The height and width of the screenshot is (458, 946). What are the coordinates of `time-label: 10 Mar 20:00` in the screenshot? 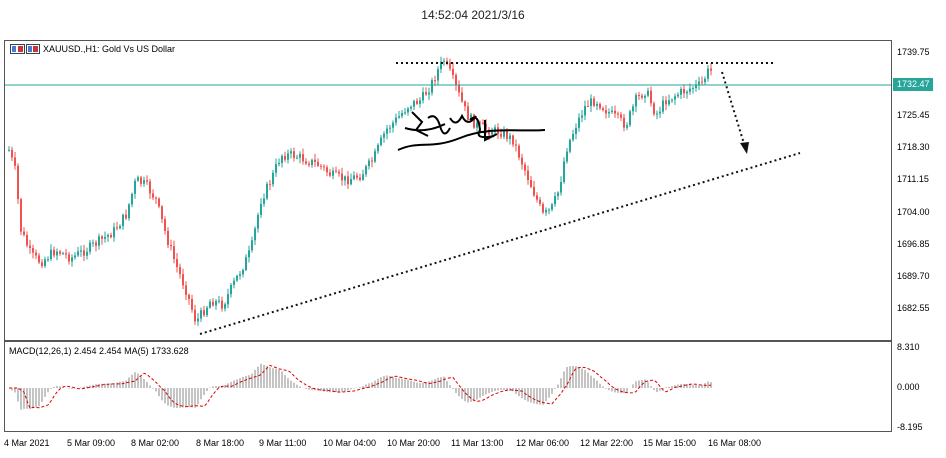 It's located at (414, 443).